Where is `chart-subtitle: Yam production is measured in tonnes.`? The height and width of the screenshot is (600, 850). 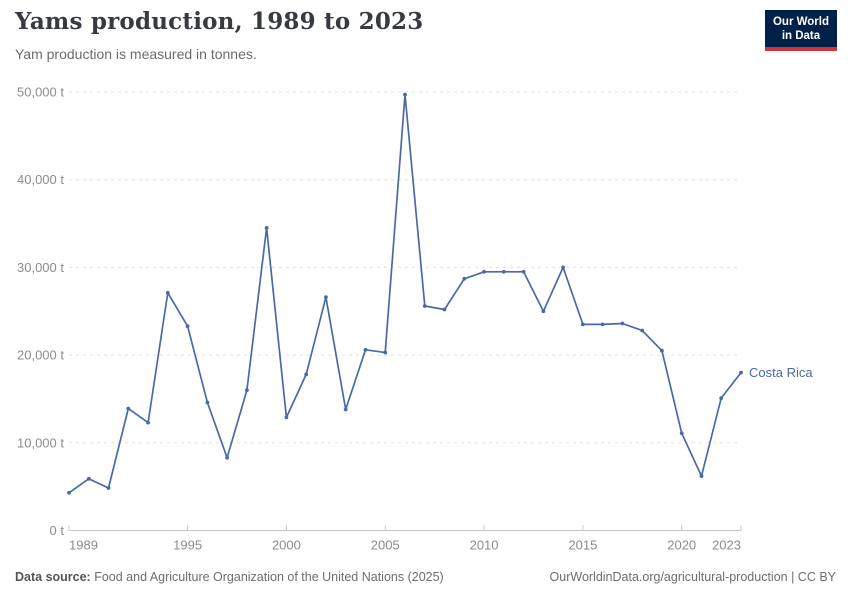
chart-subtitle: Yam production is measured in tonnes. is located at coordinates (136, 54).